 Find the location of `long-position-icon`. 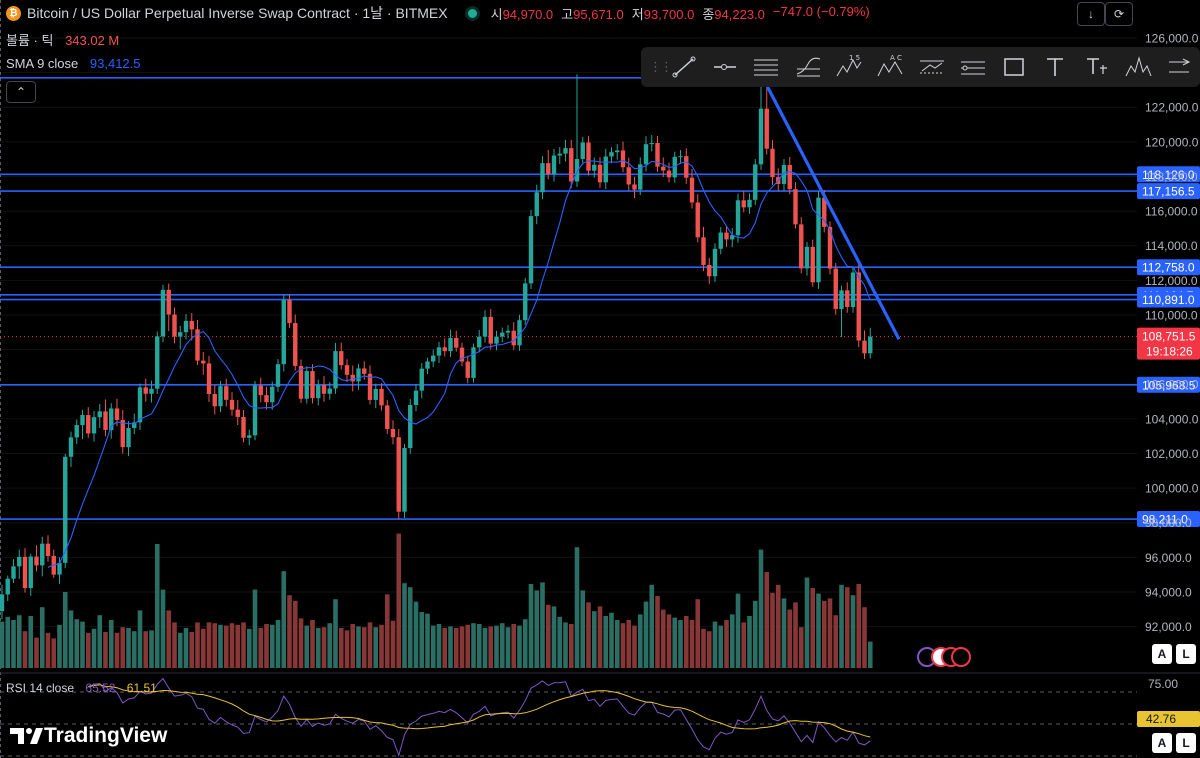

long-position-icon is located at coordinates (931, 67).